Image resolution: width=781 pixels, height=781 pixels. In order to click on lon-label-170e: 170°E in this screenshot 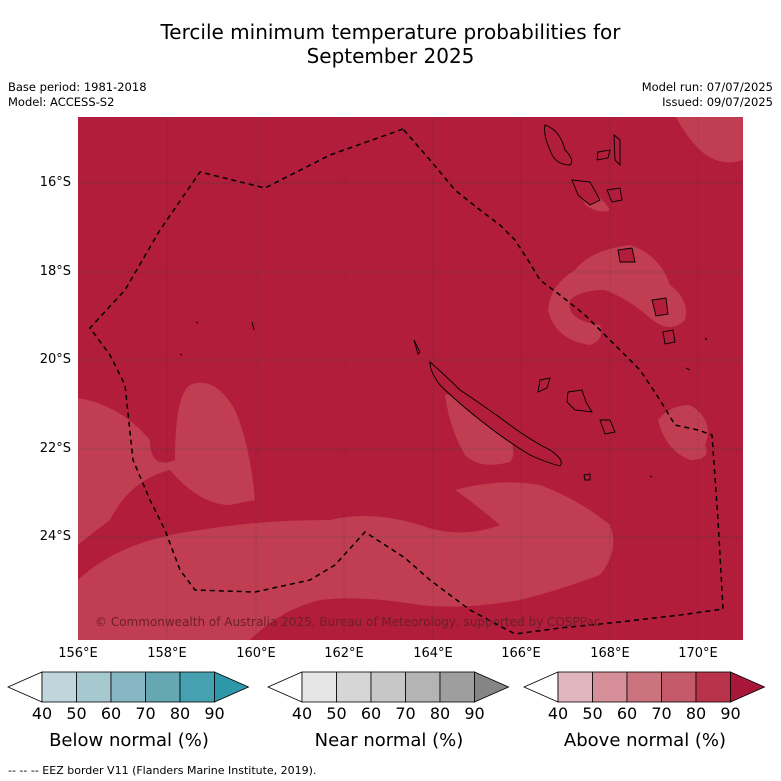, I will do `click(698, 653)`.